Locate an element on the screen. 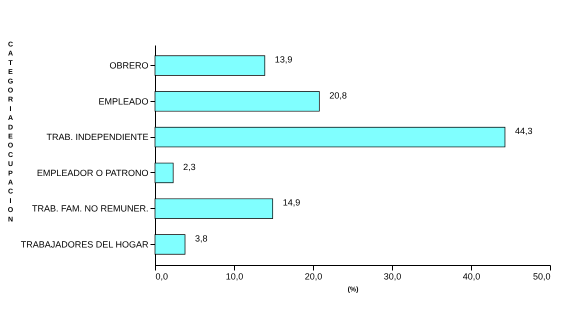 Image resolution: width=585 pixels, height=326 pixels. x-tick-label: 10,0 is located at coordinates (235, 277).